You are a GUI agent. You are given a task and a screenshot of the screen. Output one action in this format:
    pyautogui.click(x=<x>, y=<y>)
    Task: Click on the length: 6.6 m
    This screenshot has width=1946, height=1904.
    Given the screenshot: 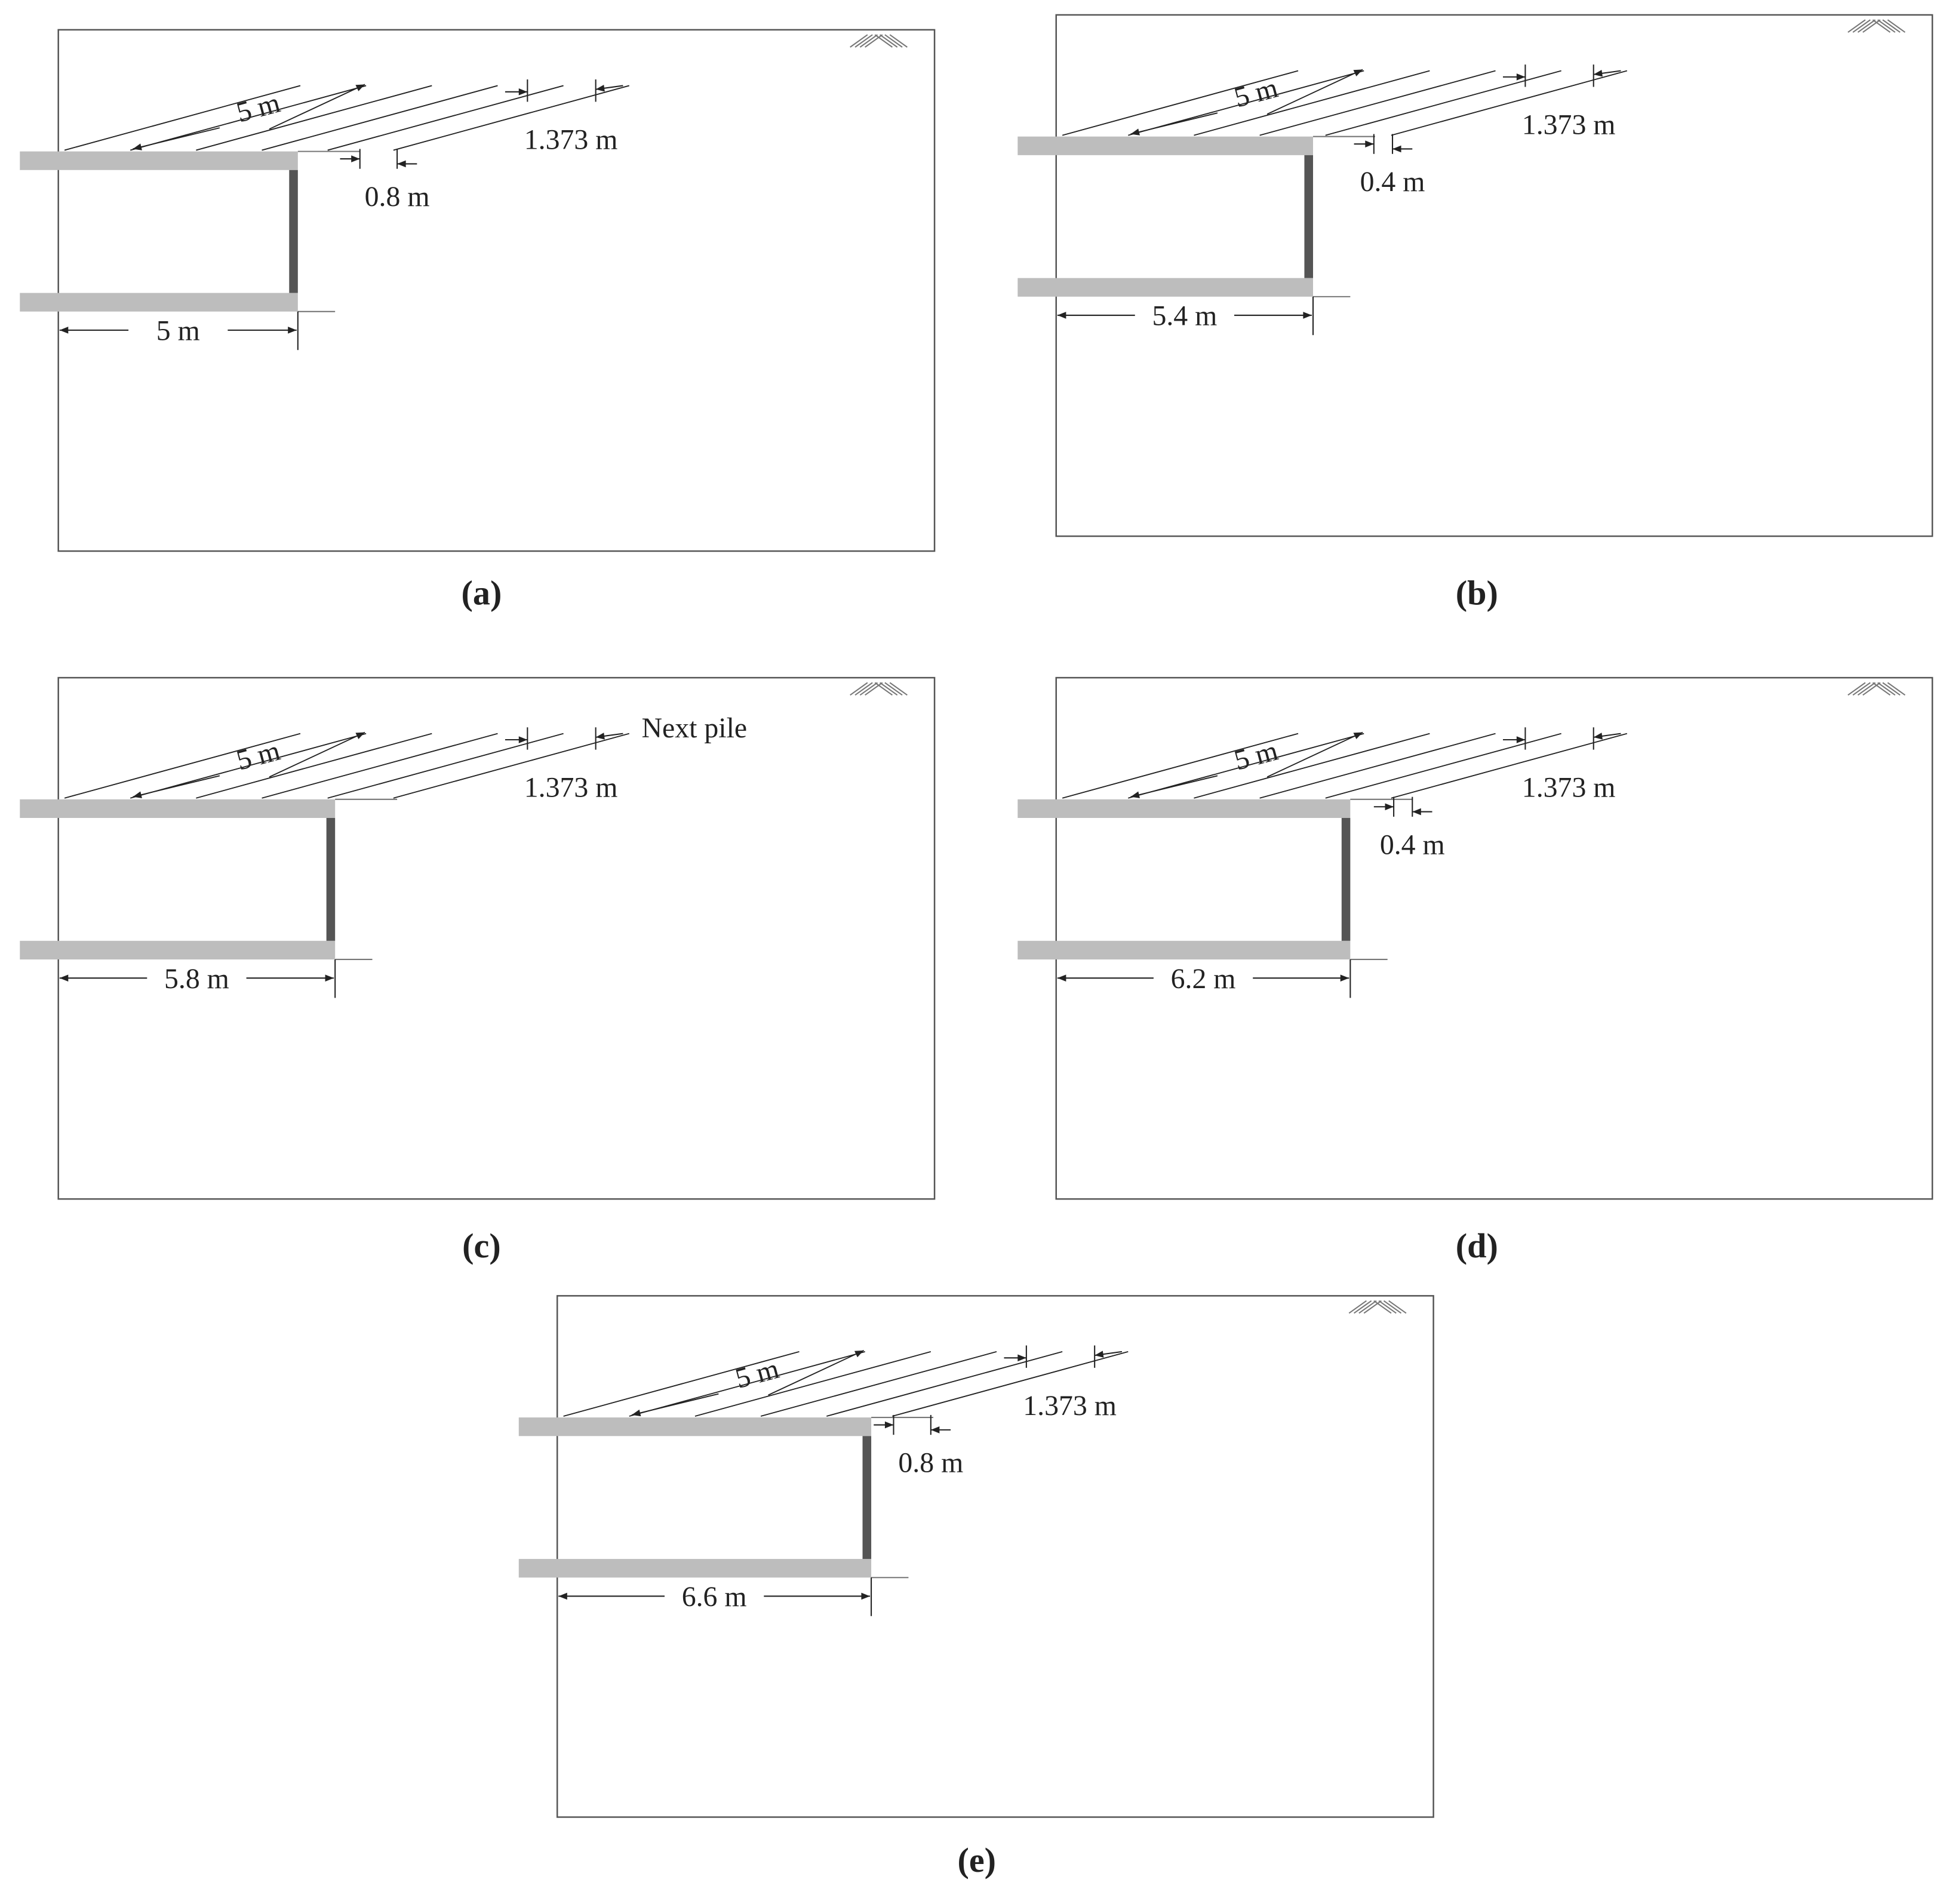 What is the action you would take?
    pyautogui.click(x=714, y=1597)
    